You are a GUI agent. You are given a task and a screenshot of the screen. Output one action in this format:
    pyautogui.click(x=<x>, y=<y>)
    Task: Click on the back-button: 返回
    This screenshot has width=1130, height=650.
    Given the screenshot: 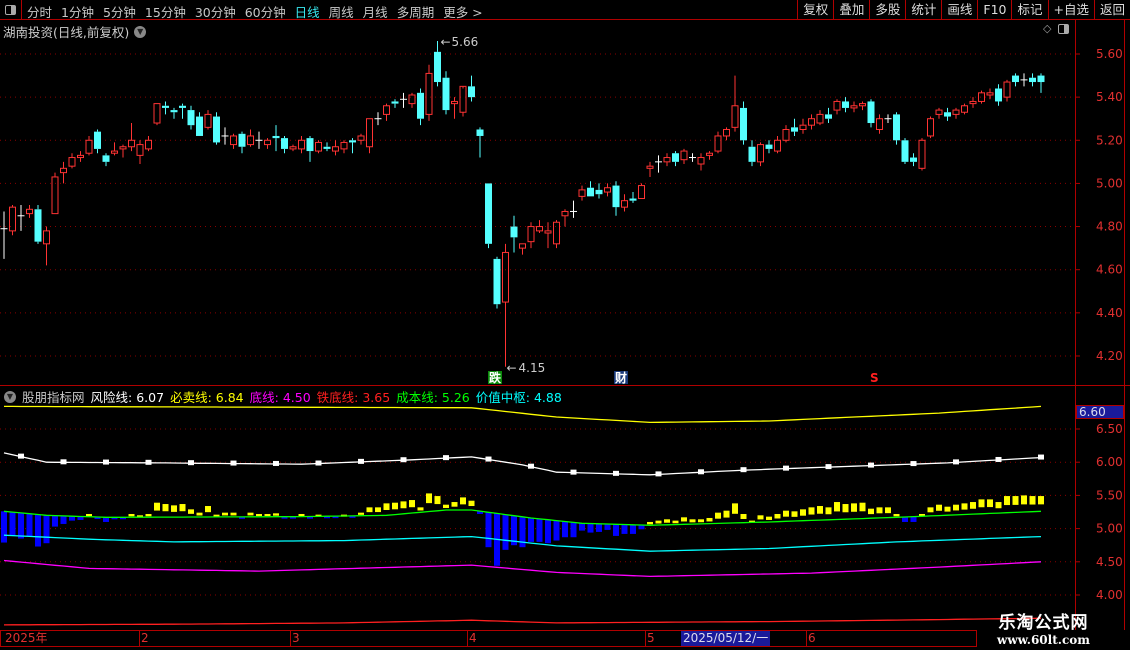 What is the action you would take?
    pyautogui.click(x=1111, y=10)
    